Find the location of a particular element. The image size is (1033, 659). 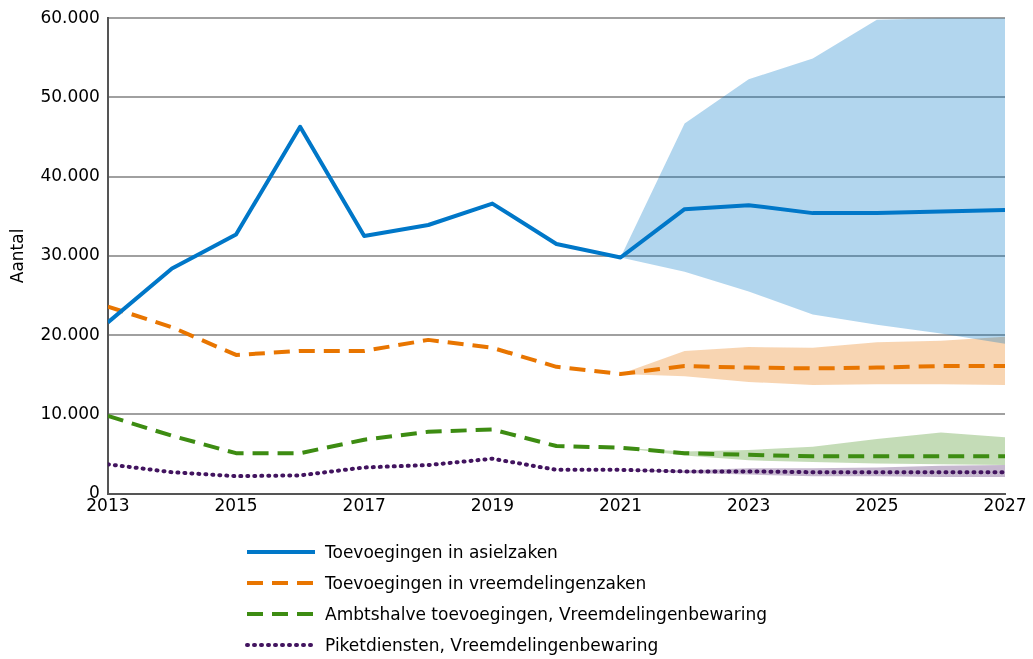

y-tick-label: 20.000 is located at coordinates (70, 333).